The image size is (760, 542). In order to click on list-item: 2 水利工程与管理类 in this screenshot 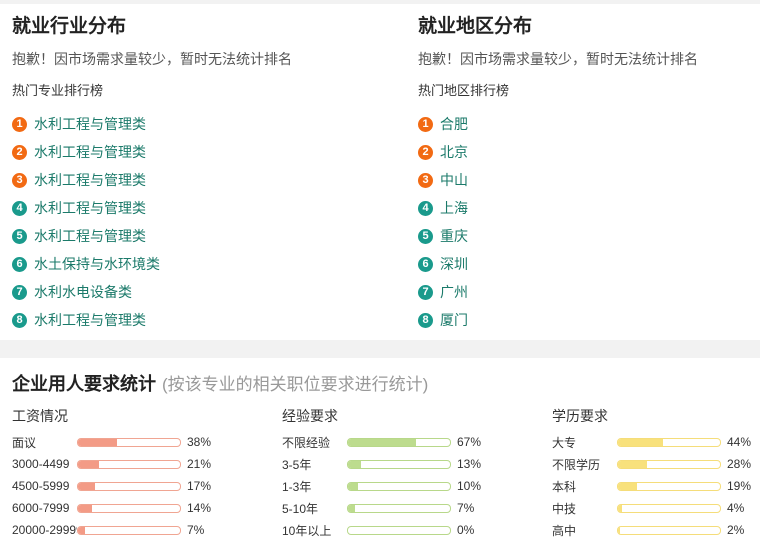, I will do `click(192, 152)`.